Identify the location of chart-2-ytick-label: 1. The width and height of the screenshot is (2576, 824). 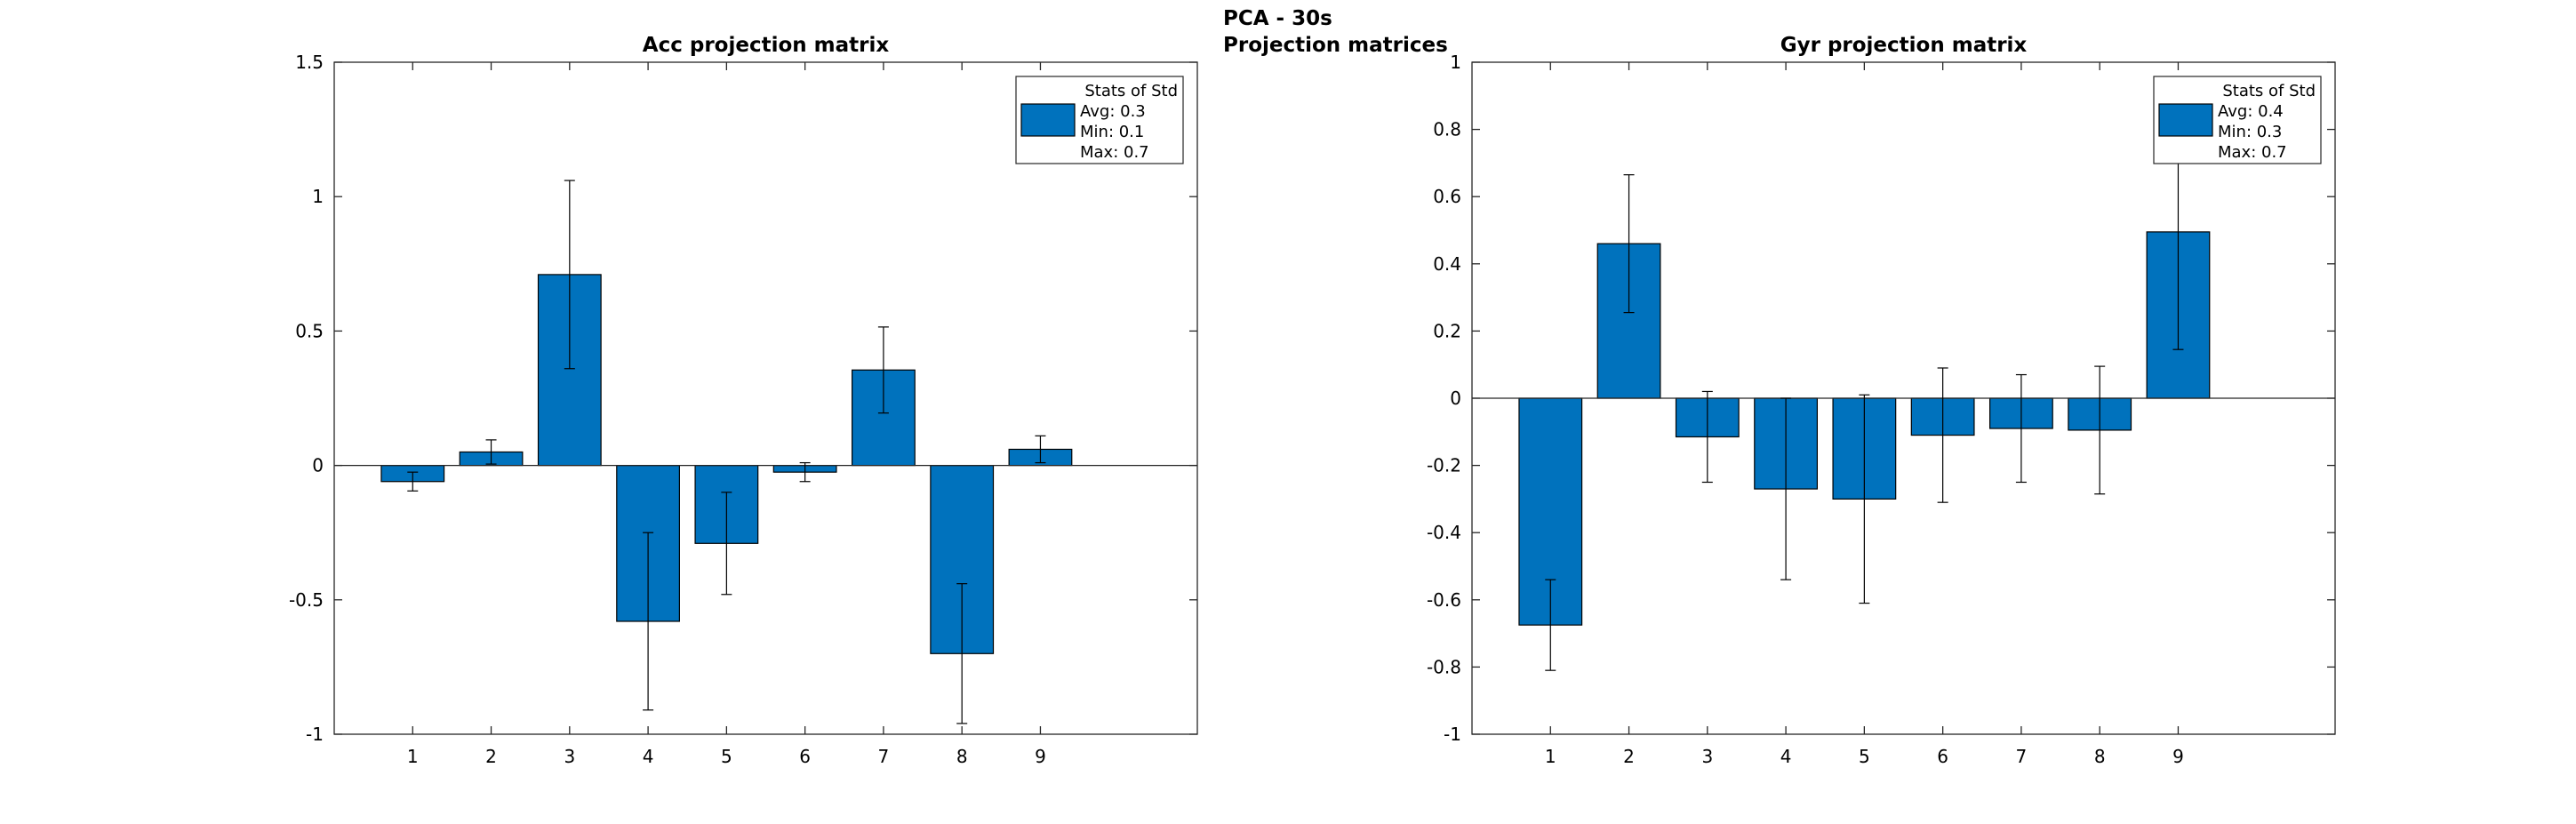
(1455, 62).